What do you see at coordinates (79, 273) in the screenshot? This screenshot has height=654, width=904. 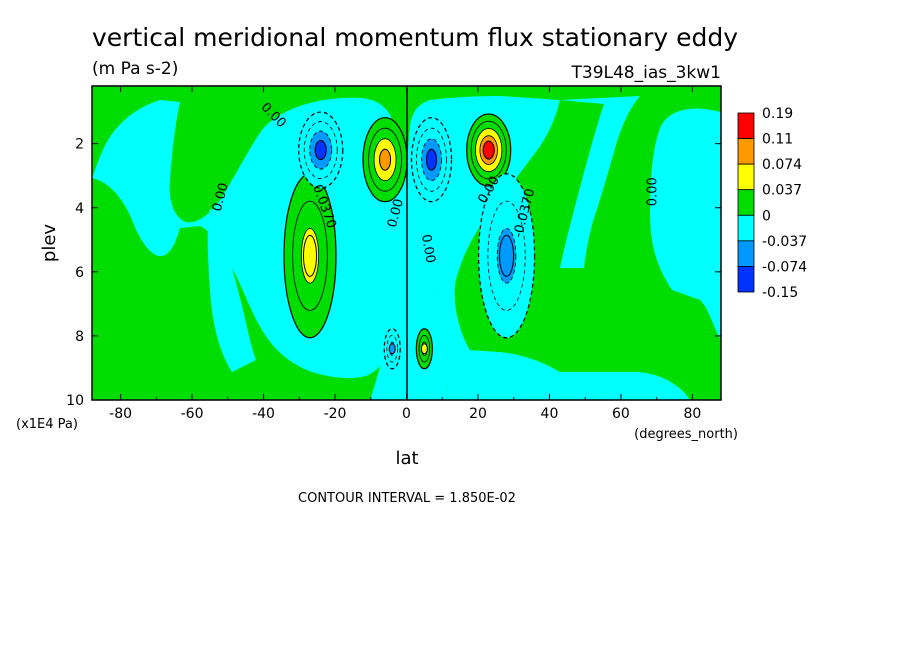 I see `y-tick-label: 6` at bounding box center [79, 273].